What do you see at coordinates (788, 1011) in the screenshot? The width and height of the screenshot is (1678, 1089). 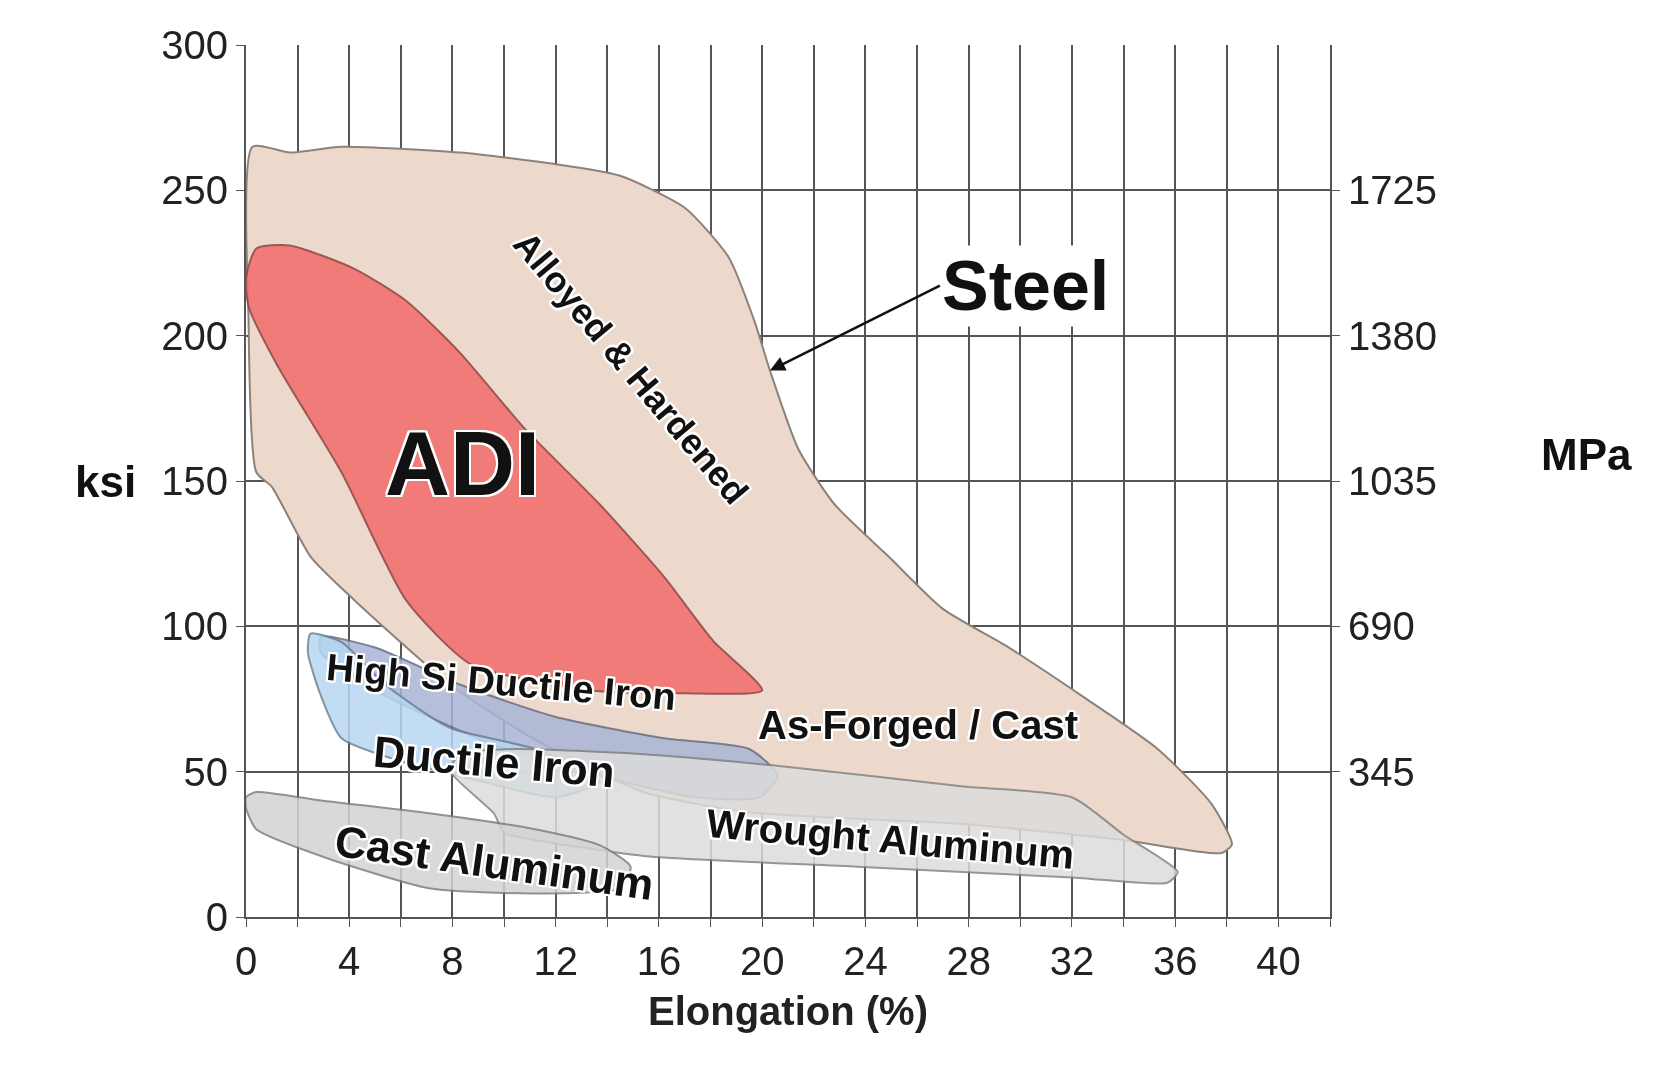 I see `x-axis-title: Elongation (%)` at bounding box center [788, 1011].